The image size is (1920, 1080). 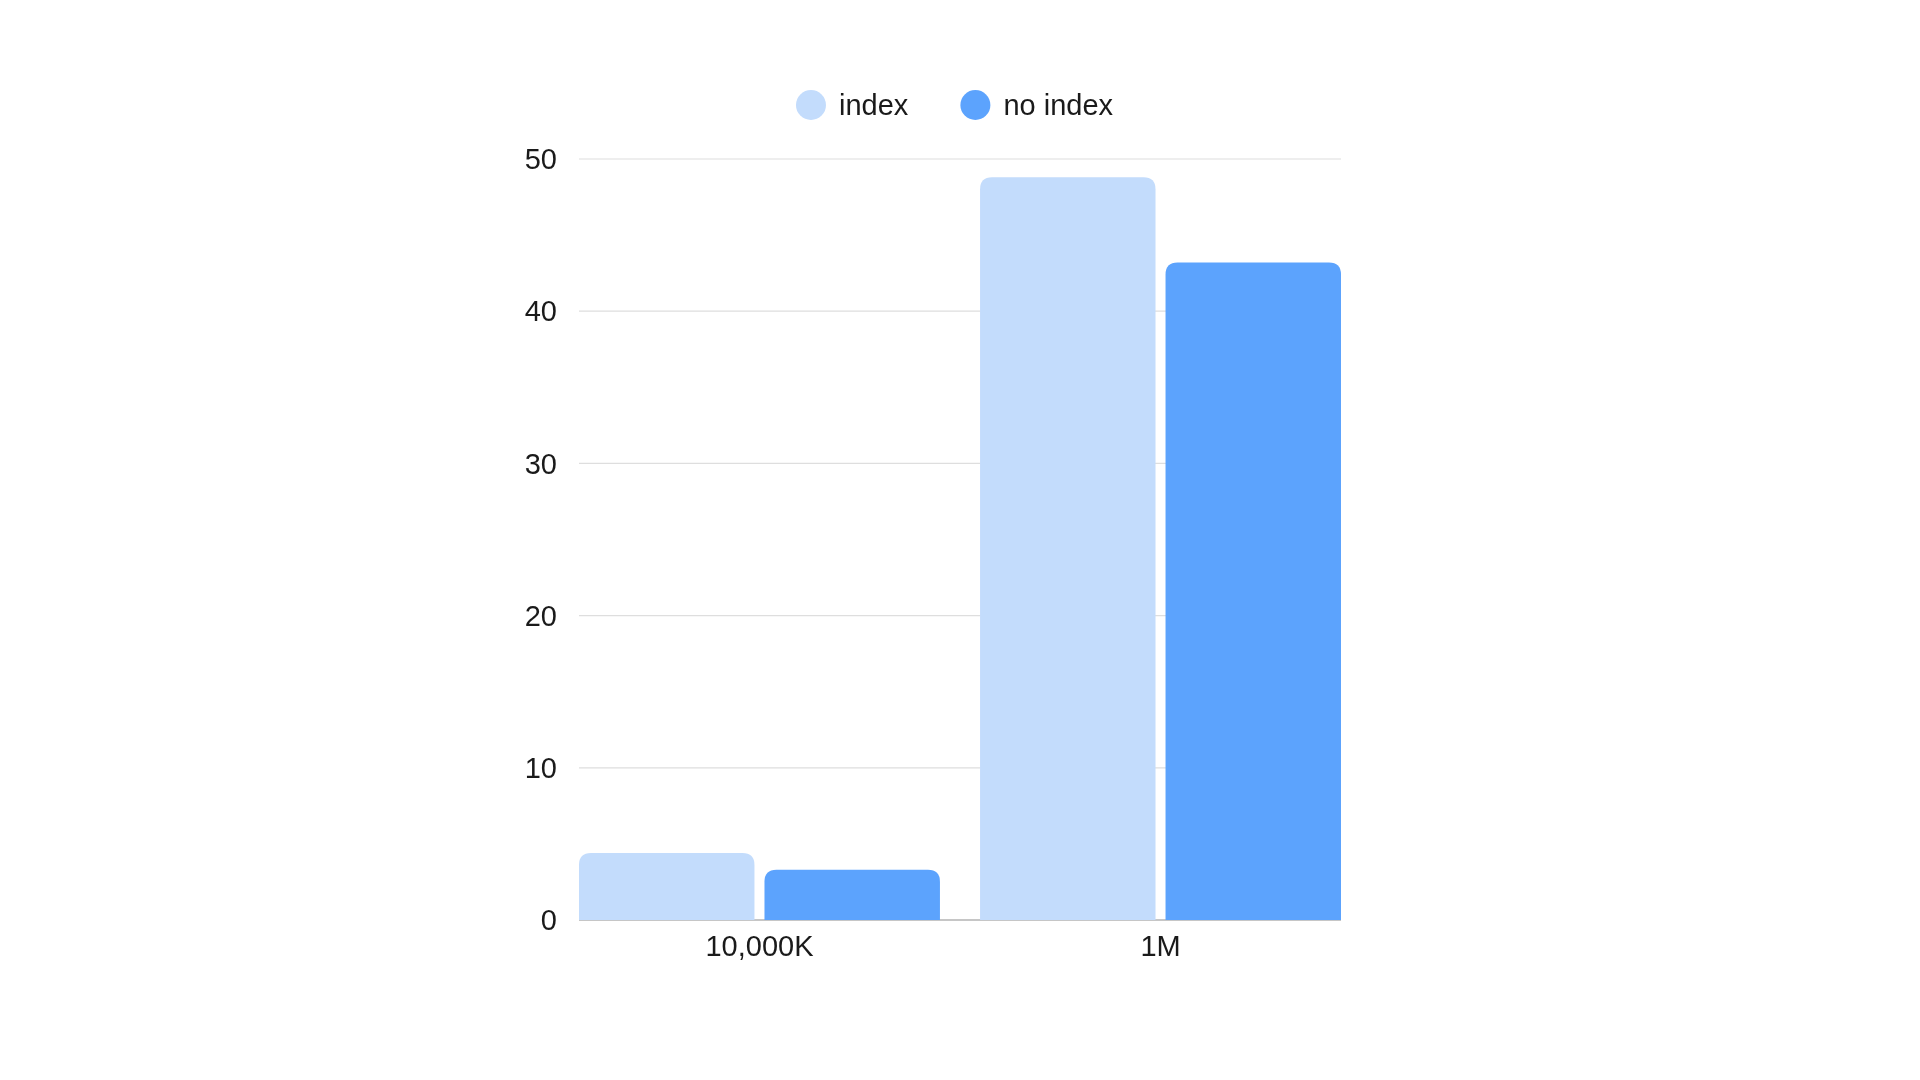 What do you see at coordinates (548, 920) in the screenshot?
I see `y-tick-label: 0` at bounding box center [548, 920].